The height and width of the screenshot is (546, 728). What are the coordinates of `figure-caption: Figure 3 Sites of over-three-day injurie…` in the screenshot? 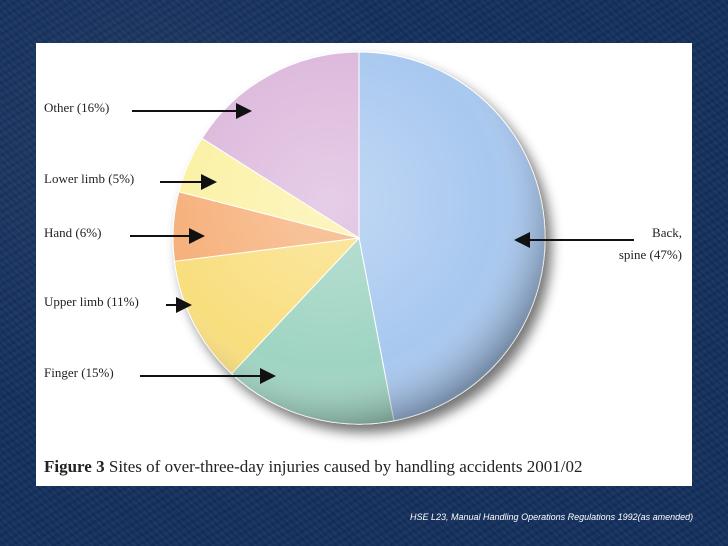 It's located at (313, 467).